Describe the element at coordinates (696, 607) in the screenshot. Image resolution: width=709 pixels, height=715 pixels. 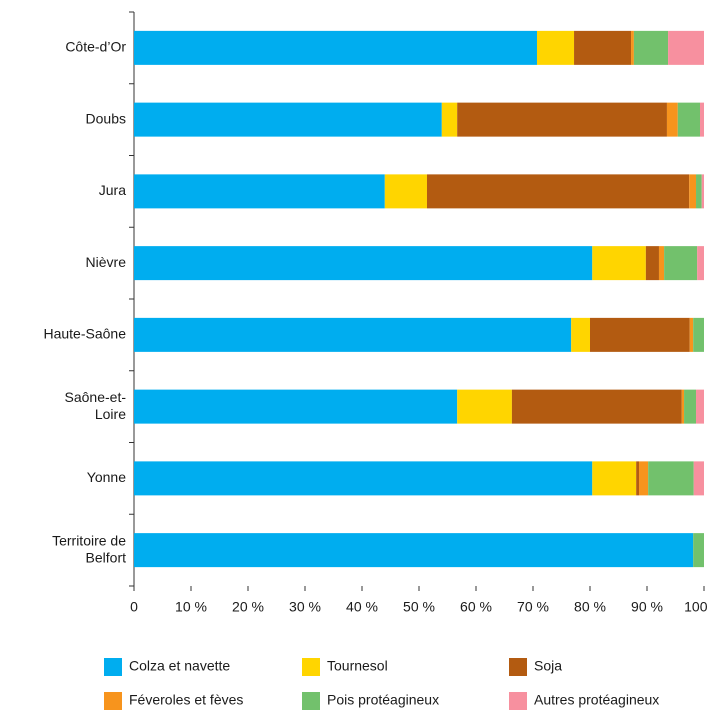
I see `x-tick-label: 100 %` at that location.